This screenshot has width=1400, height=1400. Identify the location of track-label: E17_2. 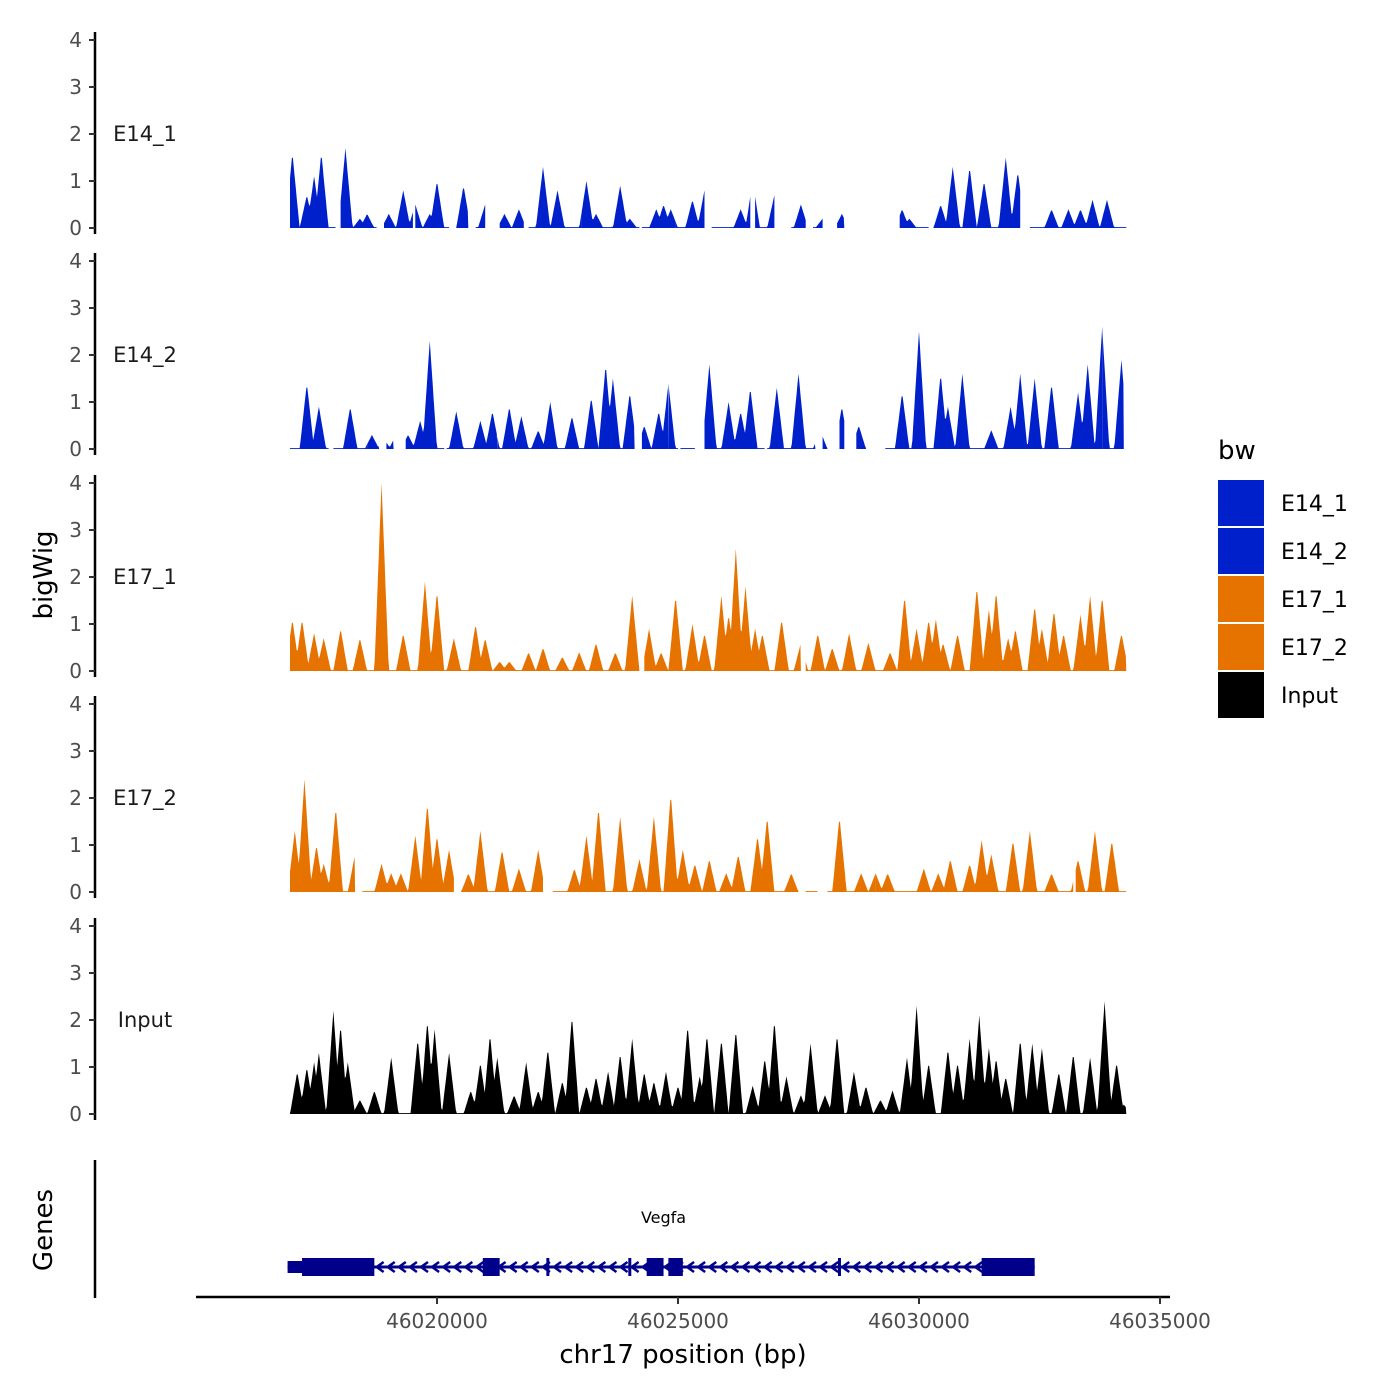
(145, 798).